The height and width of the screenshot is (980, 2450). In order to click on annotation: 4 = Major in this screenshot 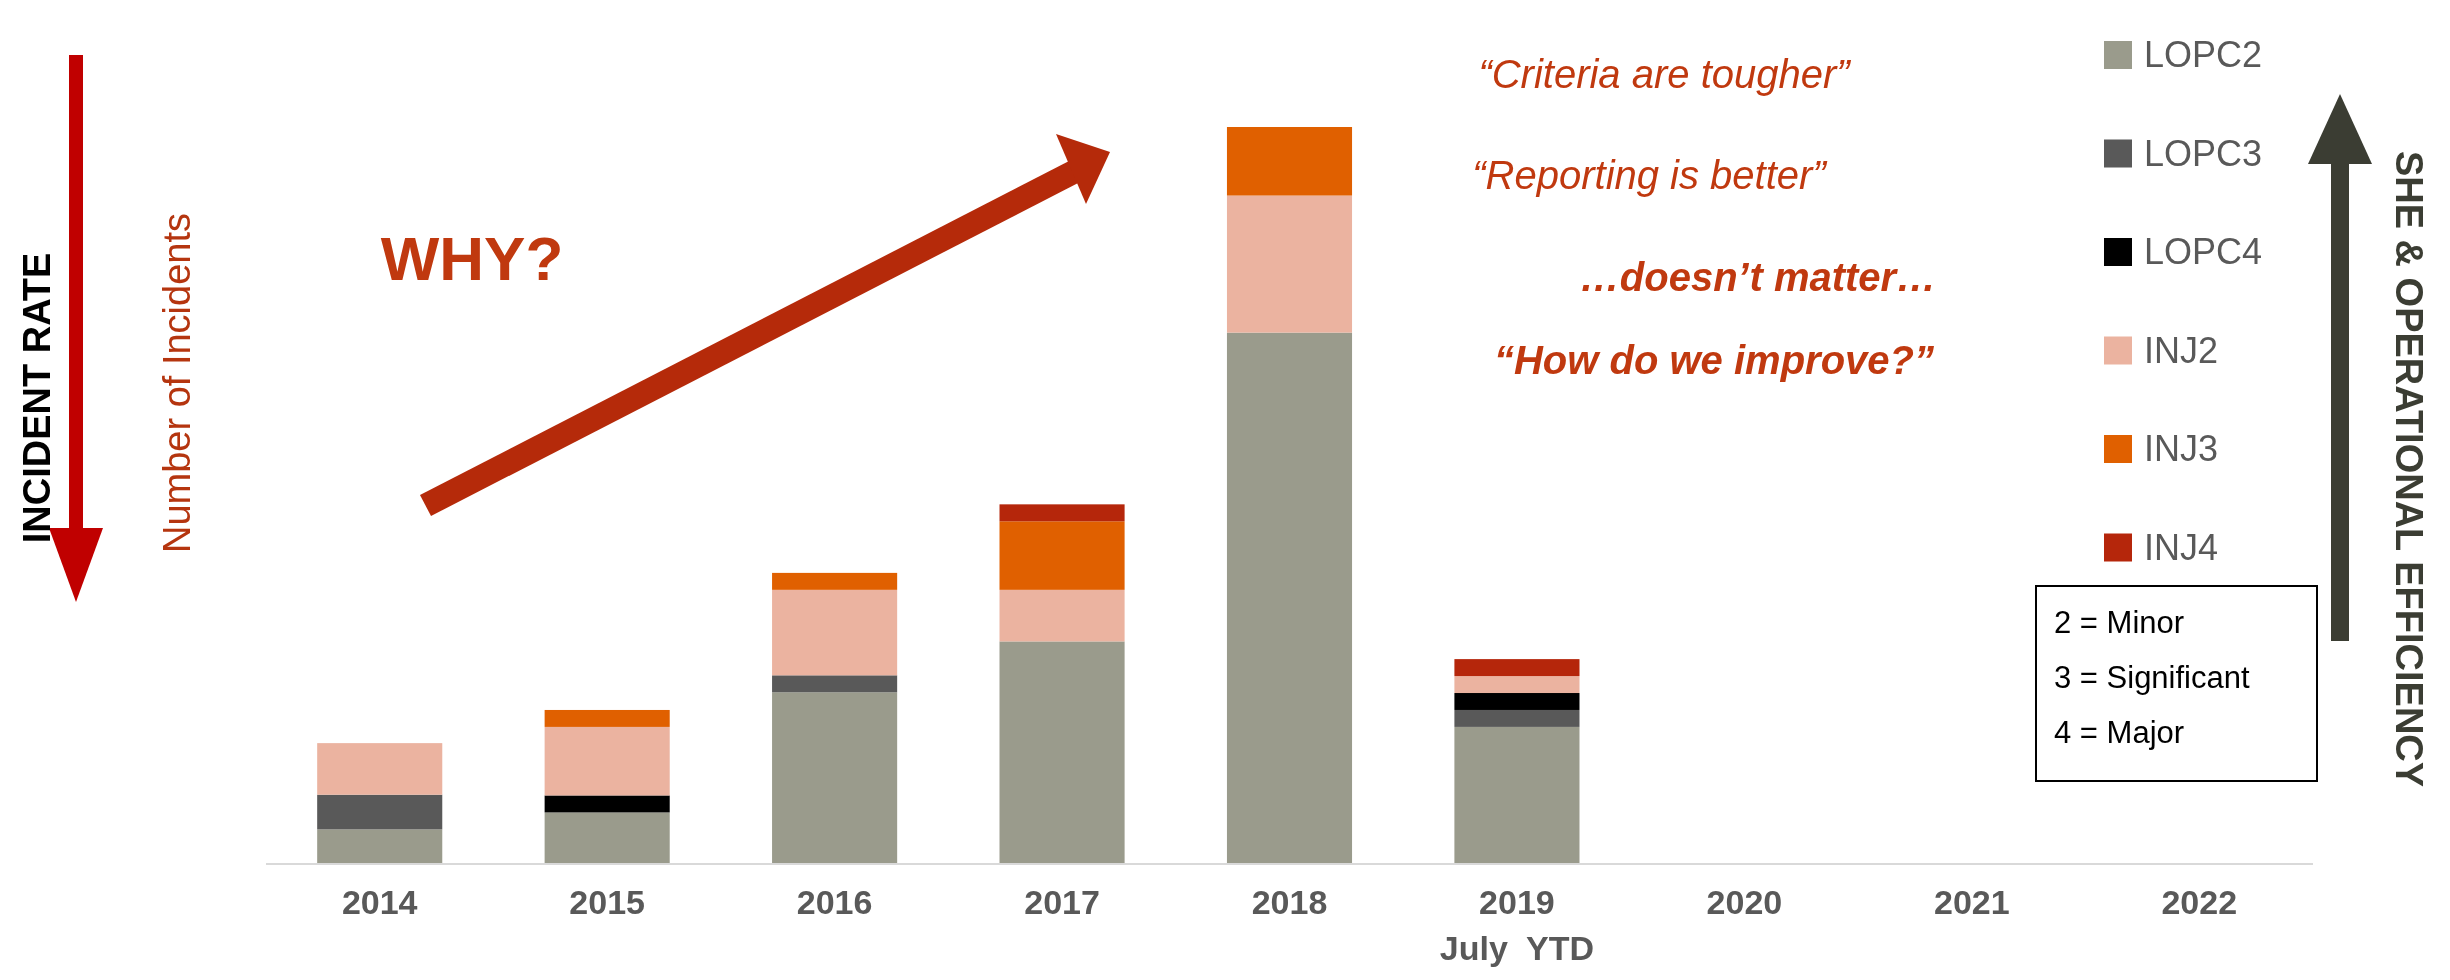, I will do `click(2119, 732)`.